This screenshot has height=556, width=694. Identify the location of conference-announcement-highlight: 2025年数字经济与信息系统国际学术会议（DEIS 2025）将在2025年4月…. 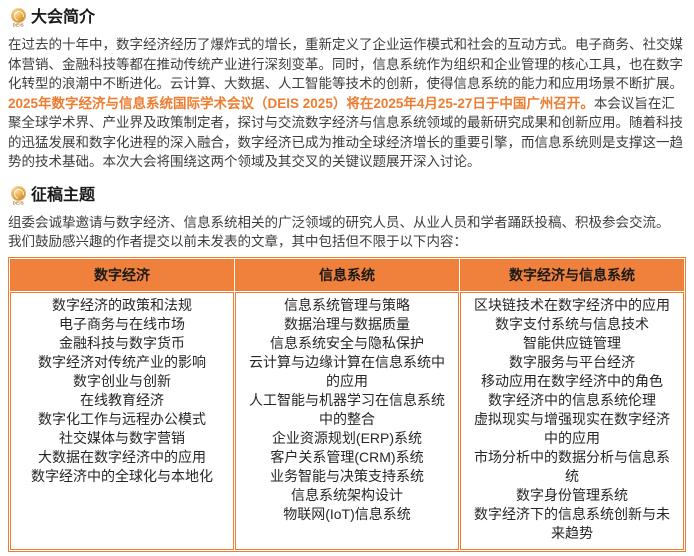
(301, 103).